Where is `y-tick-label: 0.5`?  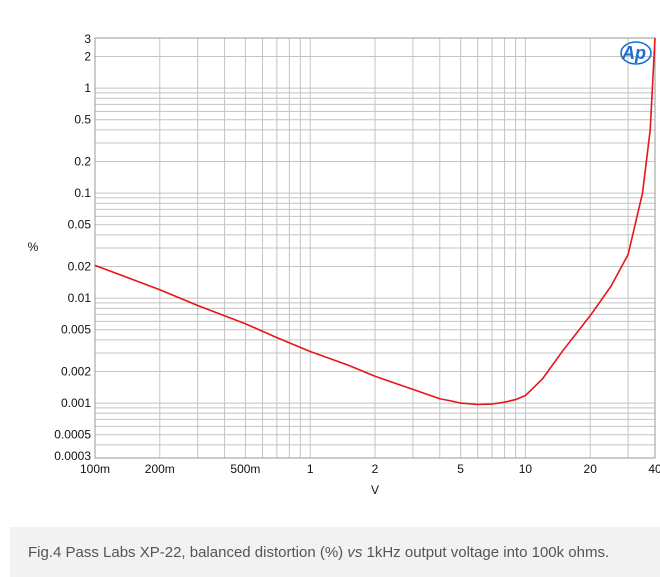
y-tick-label: 0.5 is located at coordinates (82, 120).